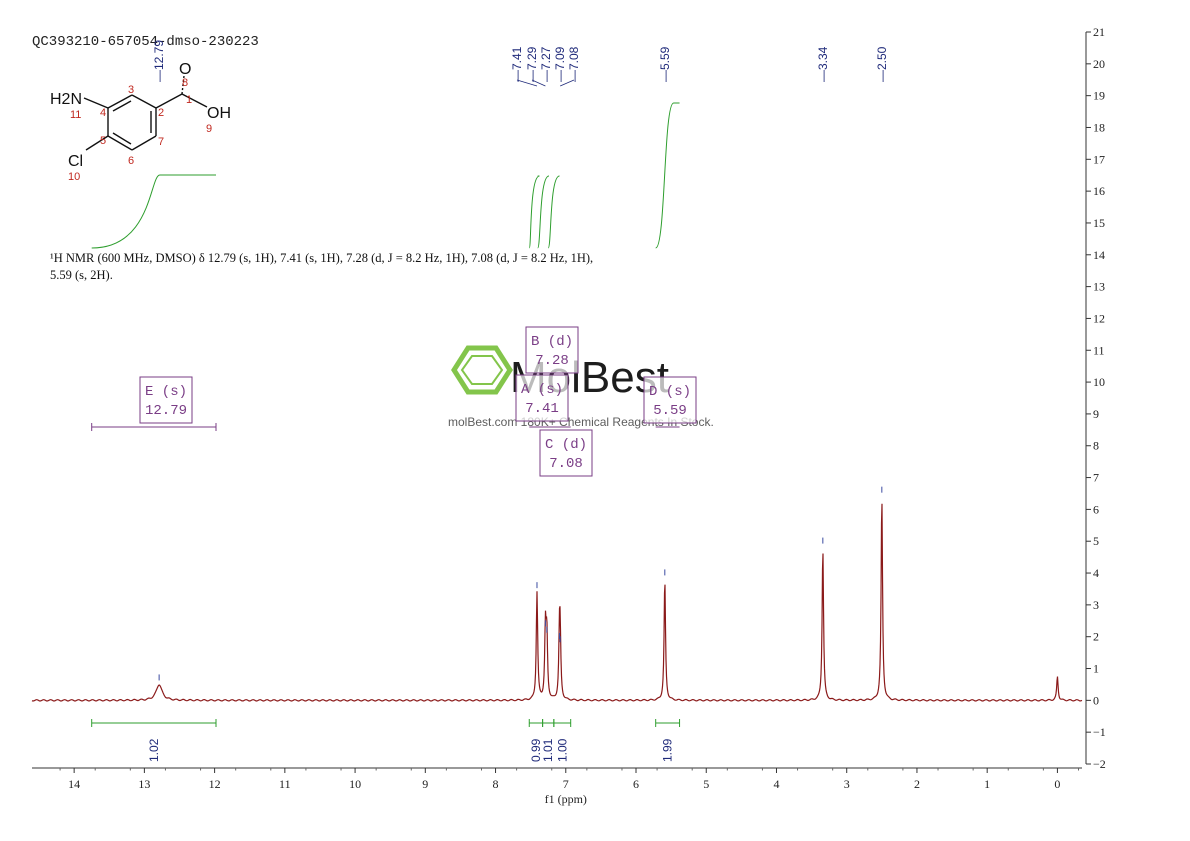 This screenshot has width=1190, height=841. What do you see at coordinates (74, 177) in the screenshot?
I see `atom-number: 10` at bounding box center [74, 177].